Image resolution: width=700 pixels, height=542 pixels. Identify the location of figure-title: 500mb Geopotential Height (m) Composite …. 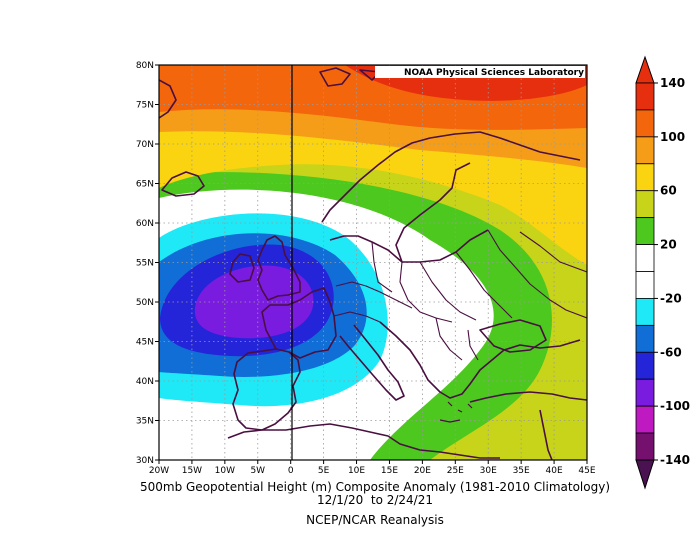
(374, 487).